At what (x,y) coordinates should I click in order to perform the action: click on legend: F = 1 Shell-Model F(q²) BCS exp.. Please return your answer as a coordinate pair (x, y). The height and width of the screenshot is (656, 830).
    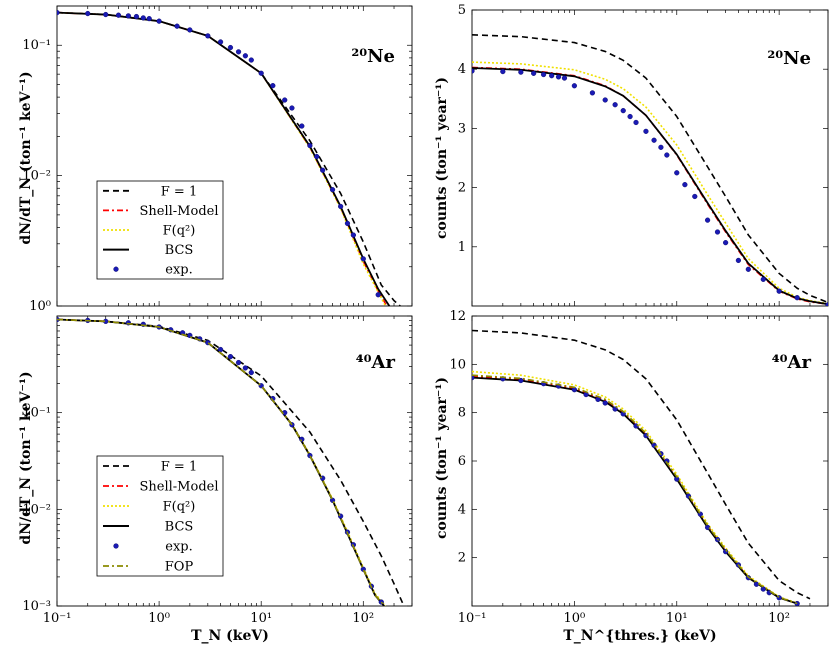
    Looking at the image, I should click on (160, 230).